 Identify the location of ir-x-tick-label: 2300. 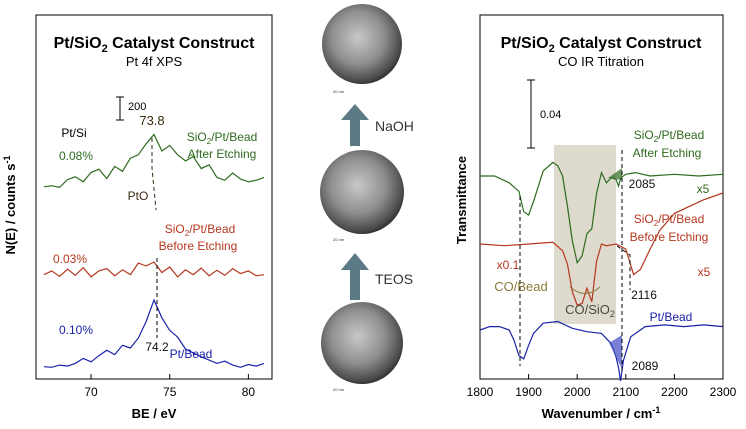
(723, 392).